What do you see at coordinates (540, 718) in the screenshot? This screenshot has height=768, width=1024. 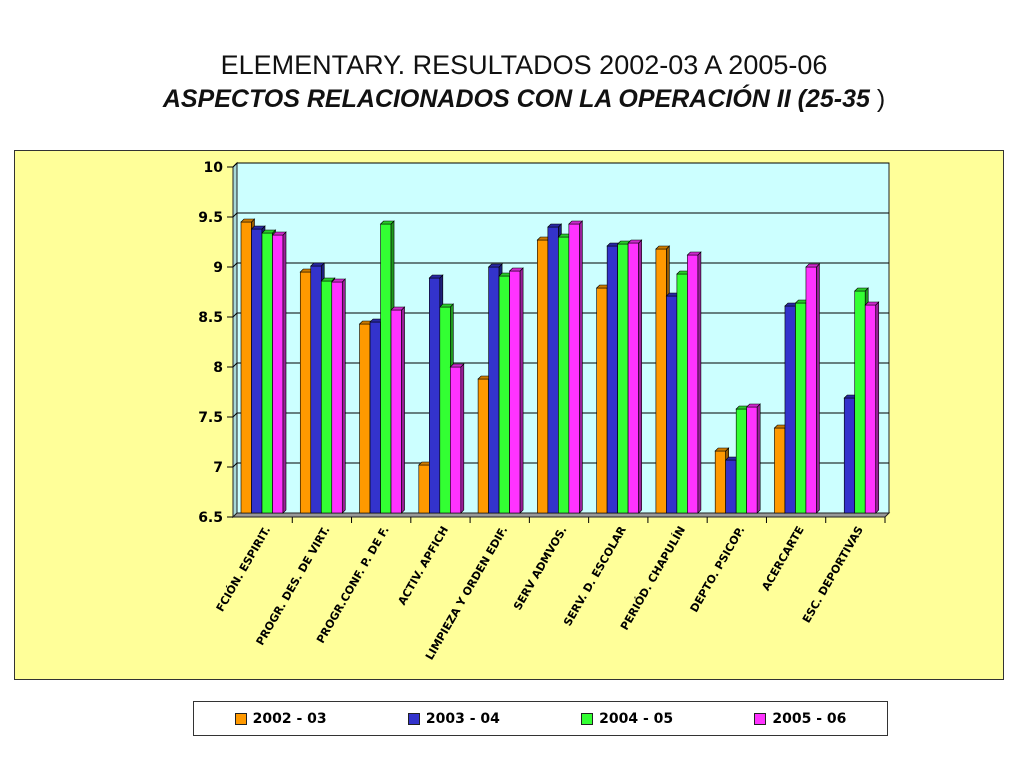 I see `chart-legend: 2002 - 03 2003 - 04 2004 - 05 2005 - 06` at bounding box center [540, 718].